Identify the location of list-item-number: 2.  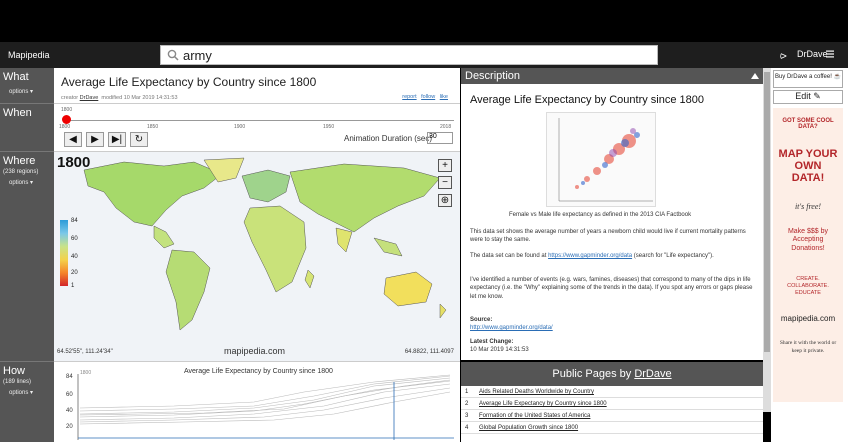
(467, 404).